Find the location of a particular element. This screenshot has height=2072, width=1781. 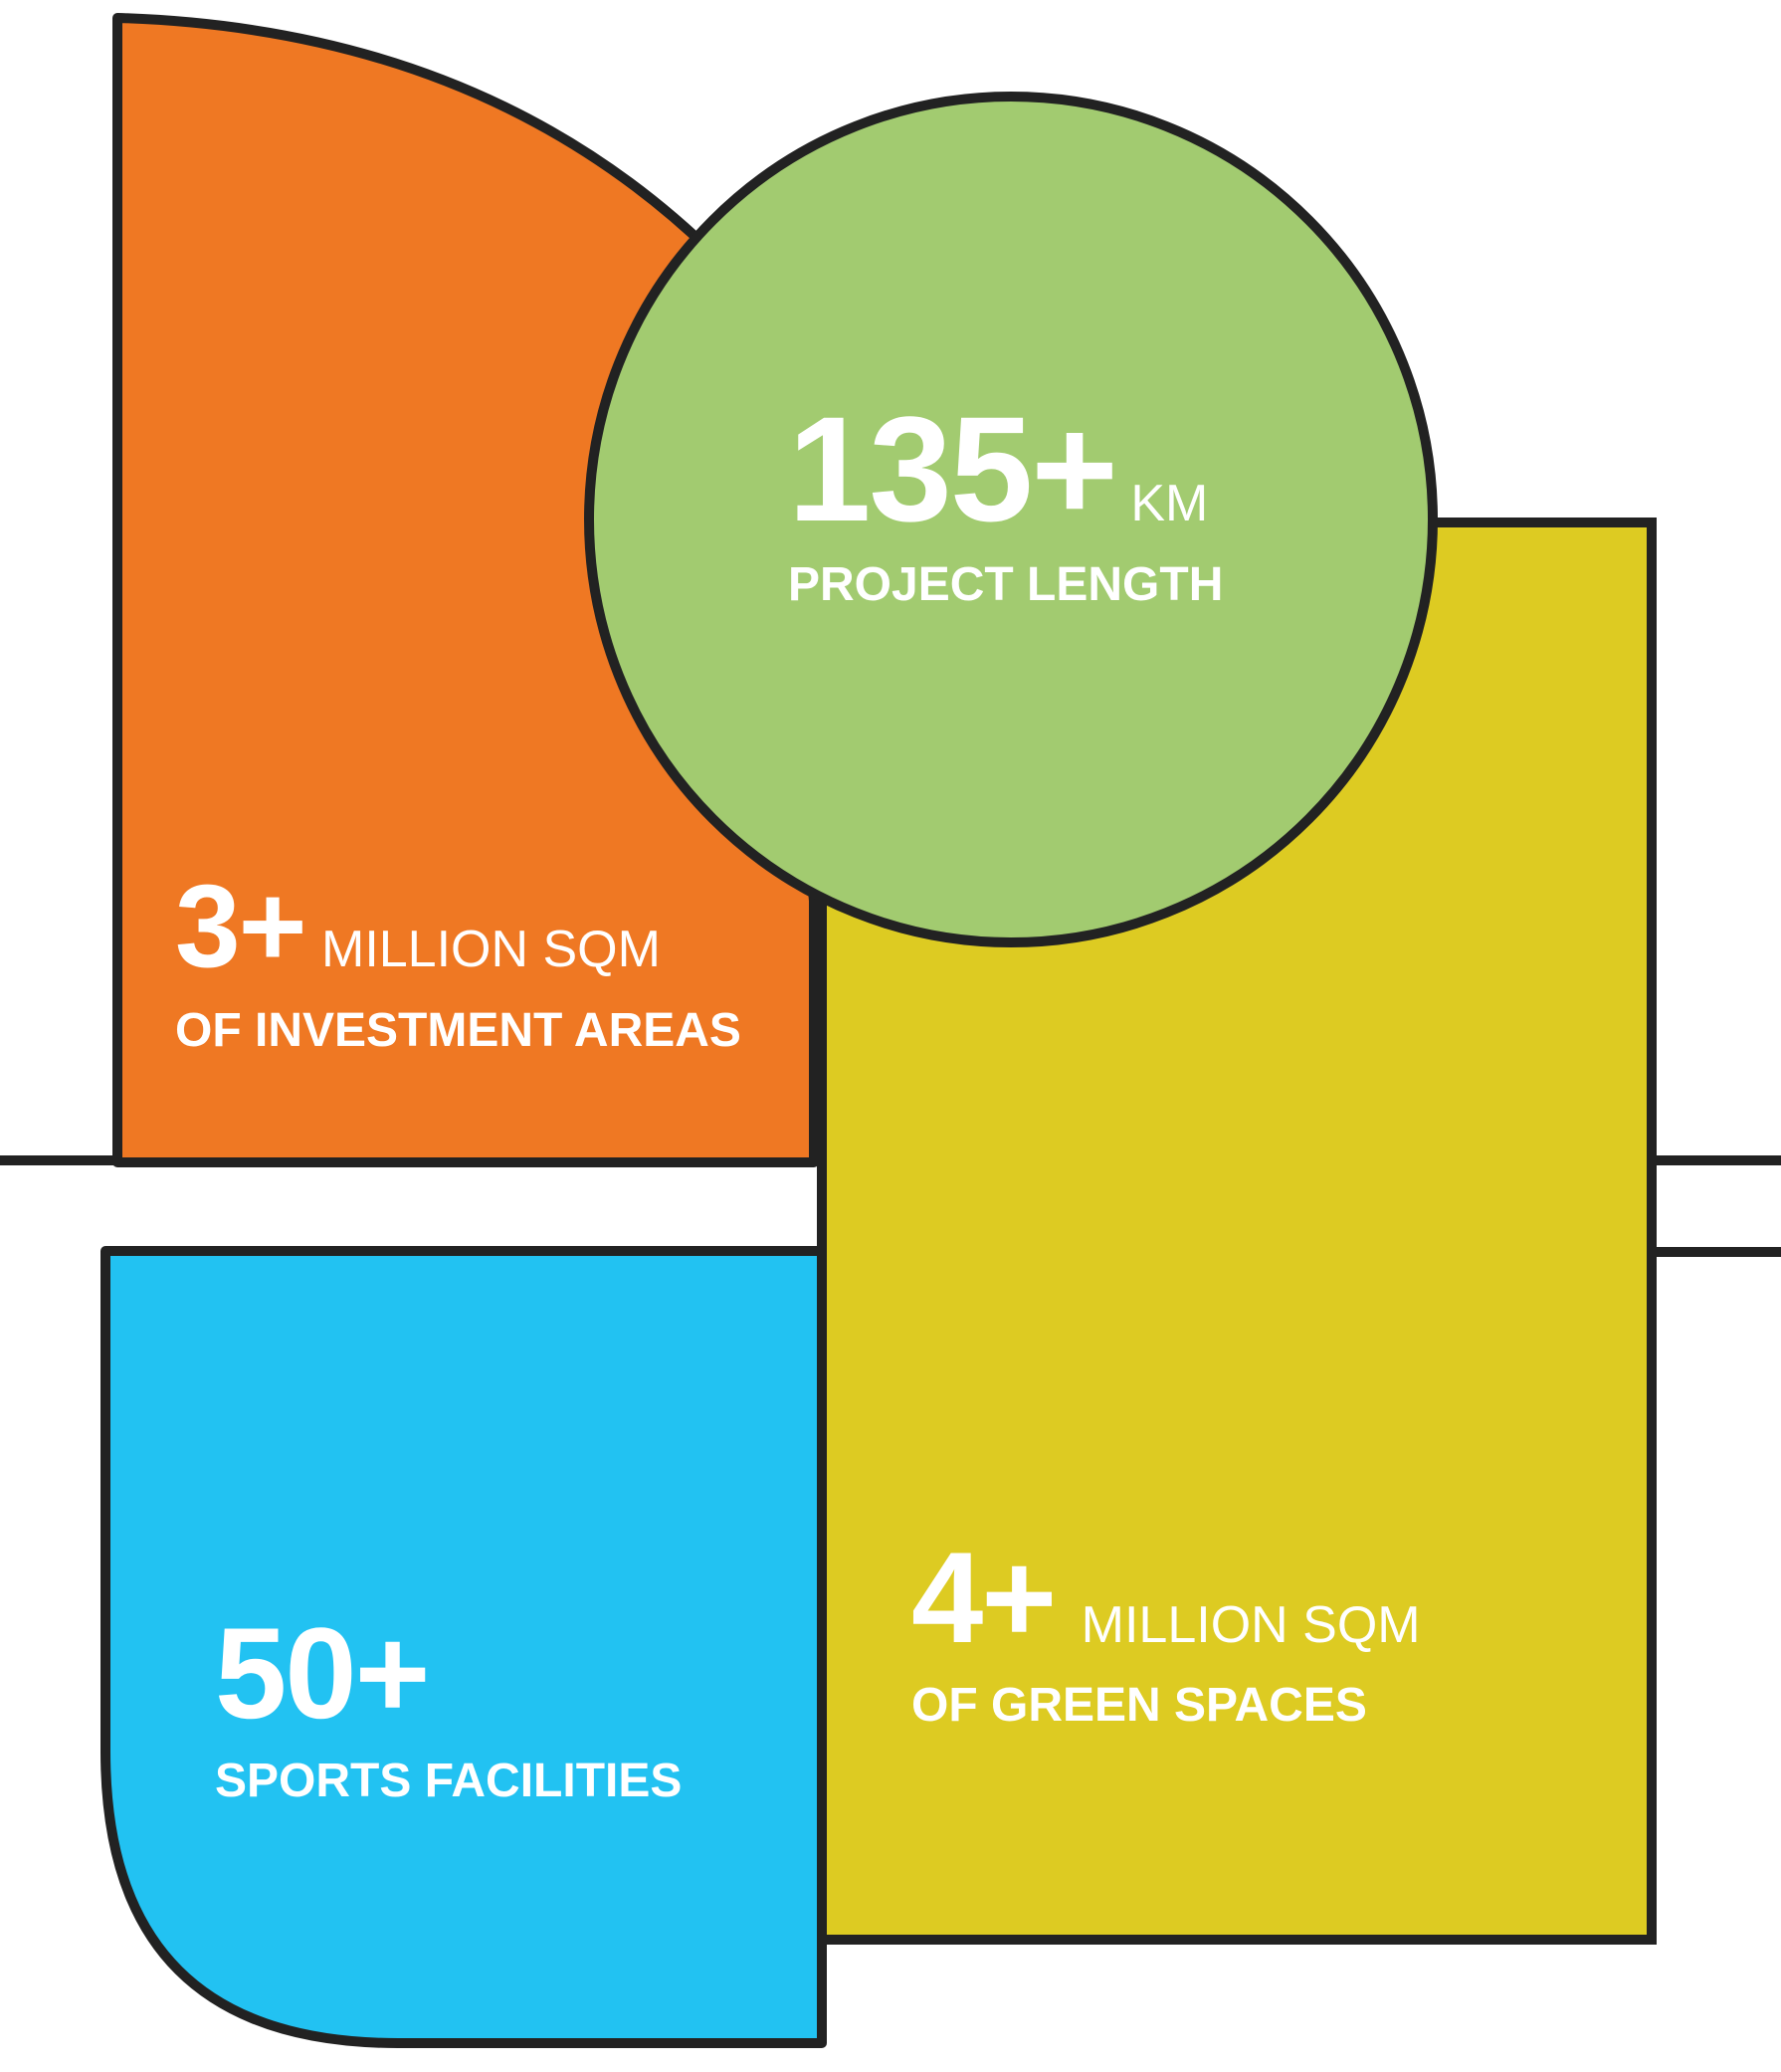

stat-length-desc: PROJECT LENGTH is located at coordinates (1006, 584).